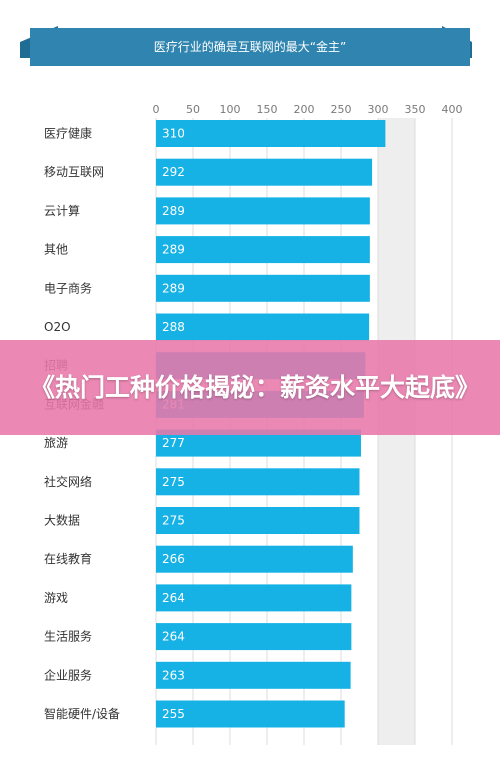 Image resolution: width=500 pixels, height=778 pixels. I want to click on article-title-overlay: 《热门工种价格揭秘：薪资水平大起底》, so click(250, 387).